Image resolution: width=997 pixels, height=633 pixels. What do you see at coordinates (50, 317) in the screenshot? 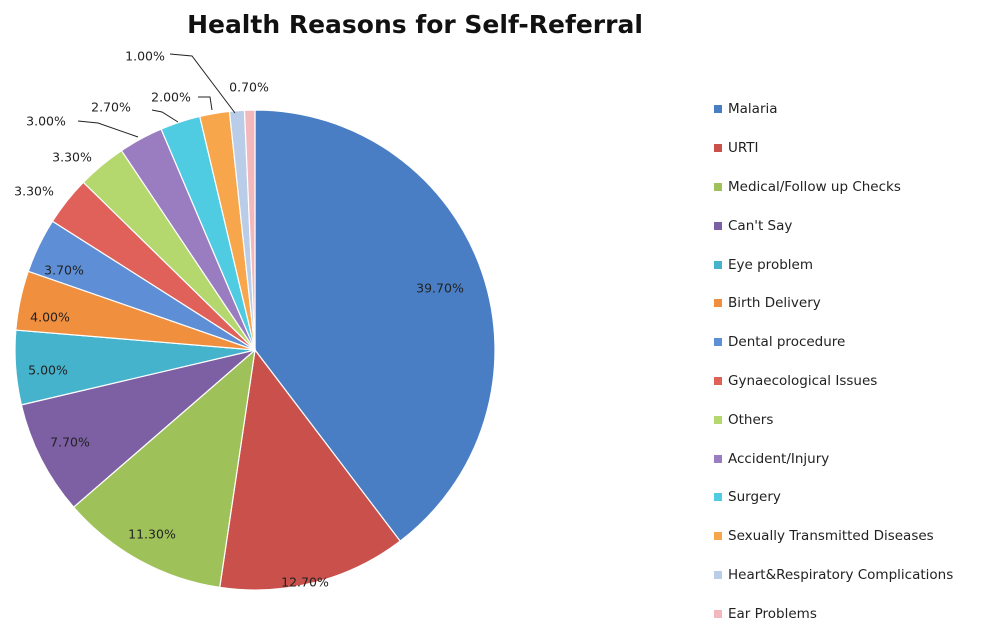
I see `data-label: 4.00%` at bounding box center [50, 317].